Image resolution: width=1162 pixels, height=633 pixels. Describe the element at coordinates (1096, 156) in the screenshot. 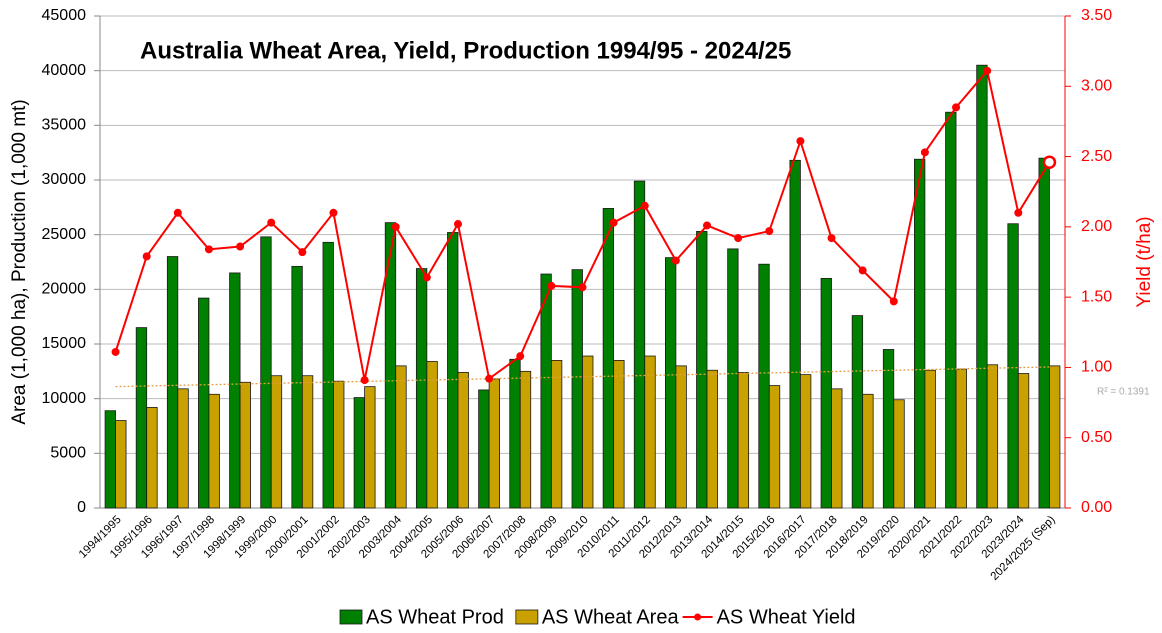

I see `y2-tick-label: 2.50` at that location.